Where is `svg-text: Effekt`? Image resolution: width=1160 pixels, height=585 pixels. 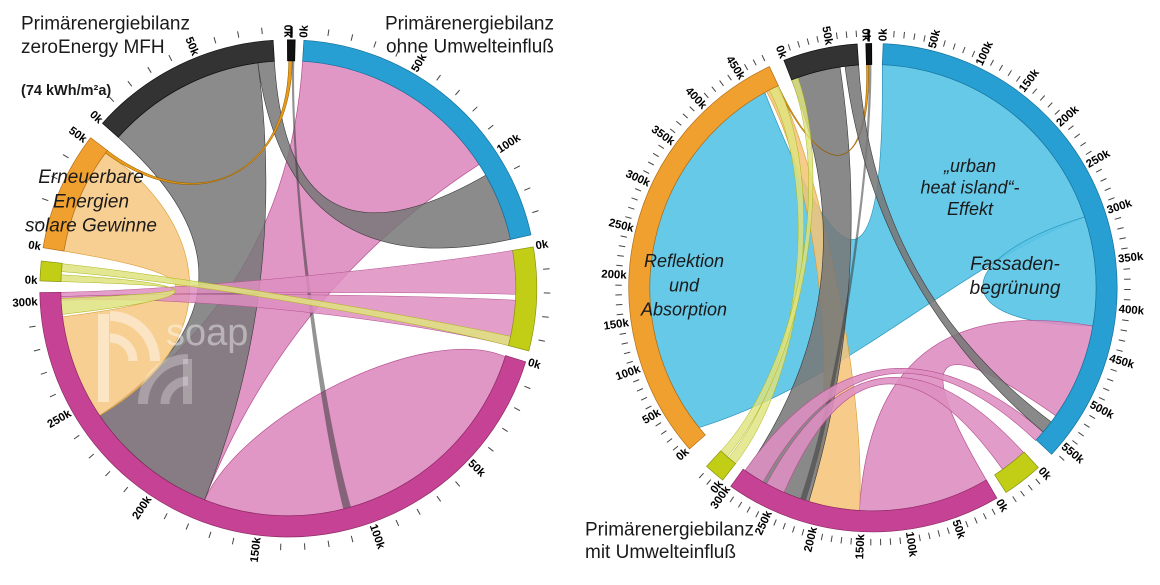
svg-text: Effekt is located at coordinates (970, 209).